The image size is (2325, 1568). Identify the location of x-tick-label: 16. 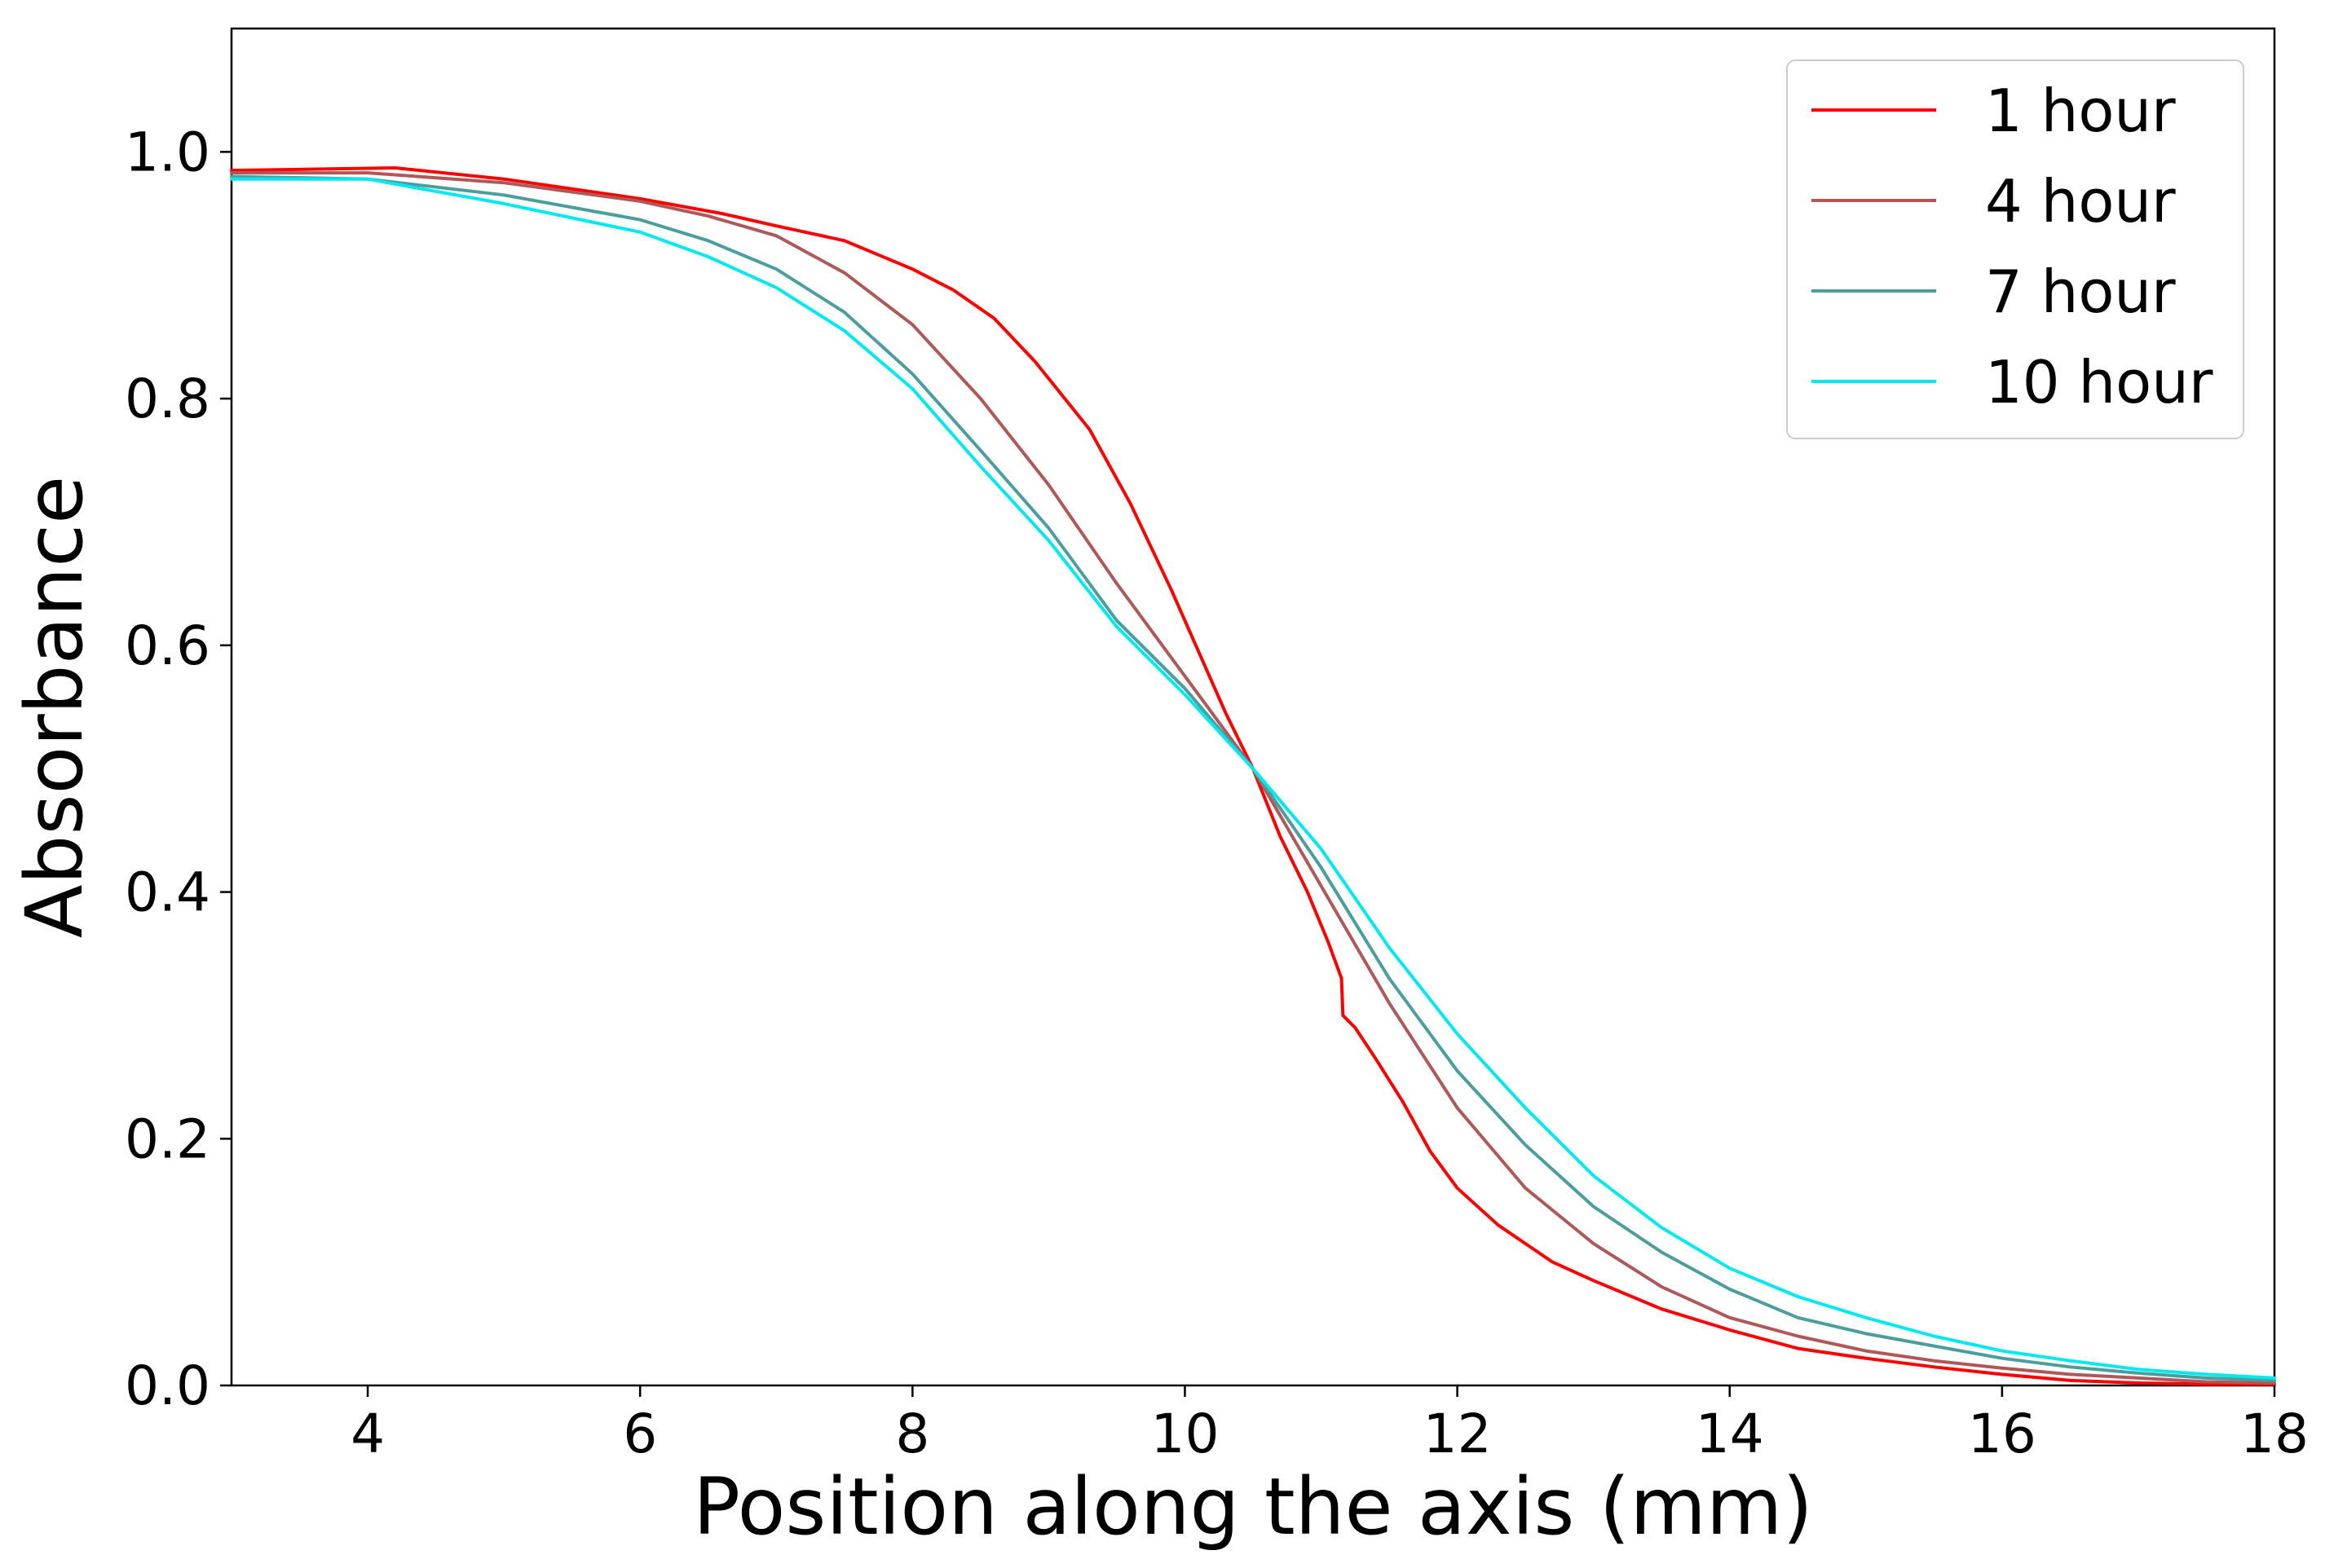
(2002, 1434).